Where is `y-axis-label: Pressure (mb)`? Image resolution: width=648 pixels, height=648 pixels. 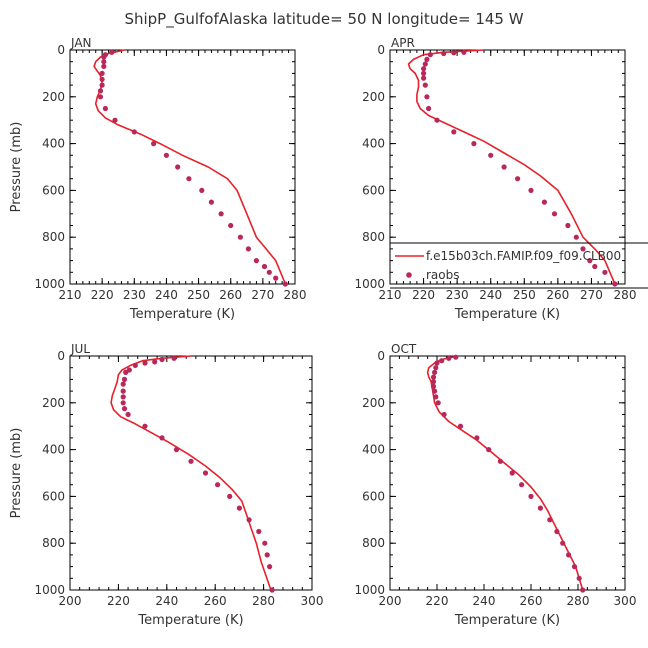
y-axis-label: Pressure (mb) is located at coordinates (16, 167).